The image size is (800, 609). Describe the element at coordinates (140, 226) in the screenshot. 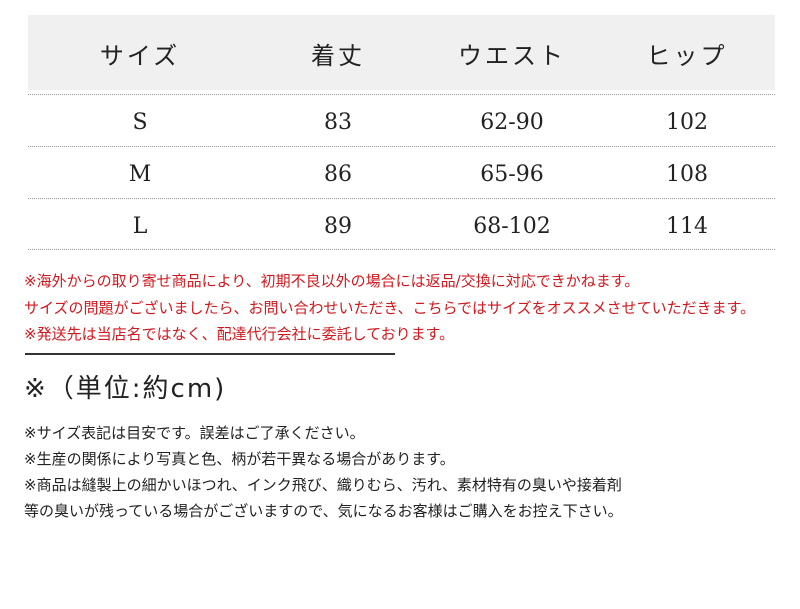

I see `cell-size: L` at that location.